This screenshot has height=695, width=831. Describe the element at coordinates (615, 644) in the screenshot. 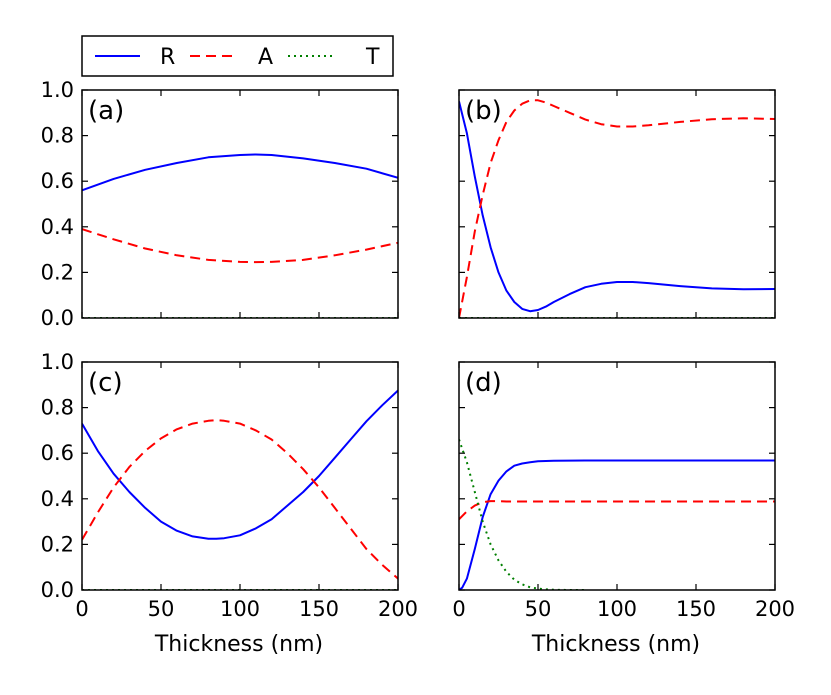

I see `x-axis-label-right: Thickness (nm)` at that location.